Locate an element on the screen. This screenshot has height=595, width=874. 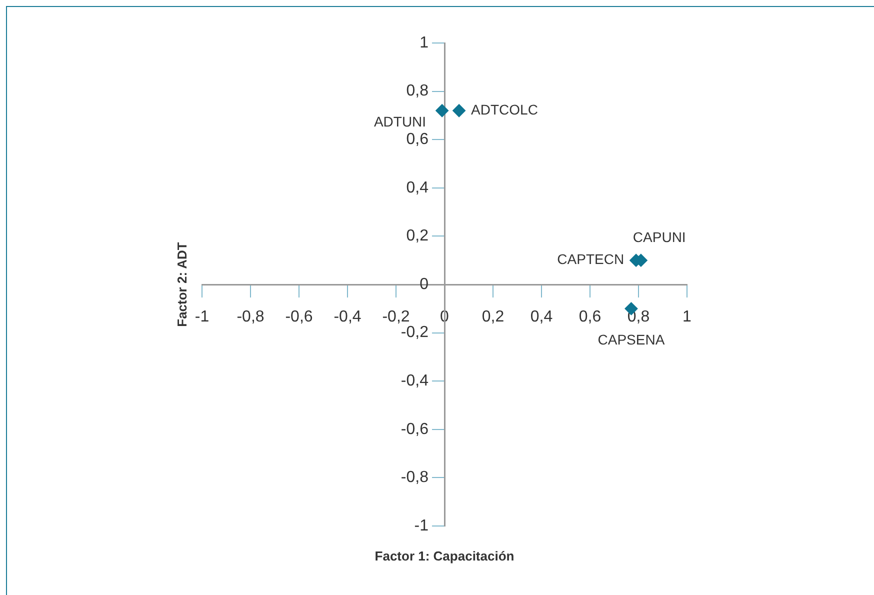
y-tick-label: 0 is located at coordinates (424, 284).